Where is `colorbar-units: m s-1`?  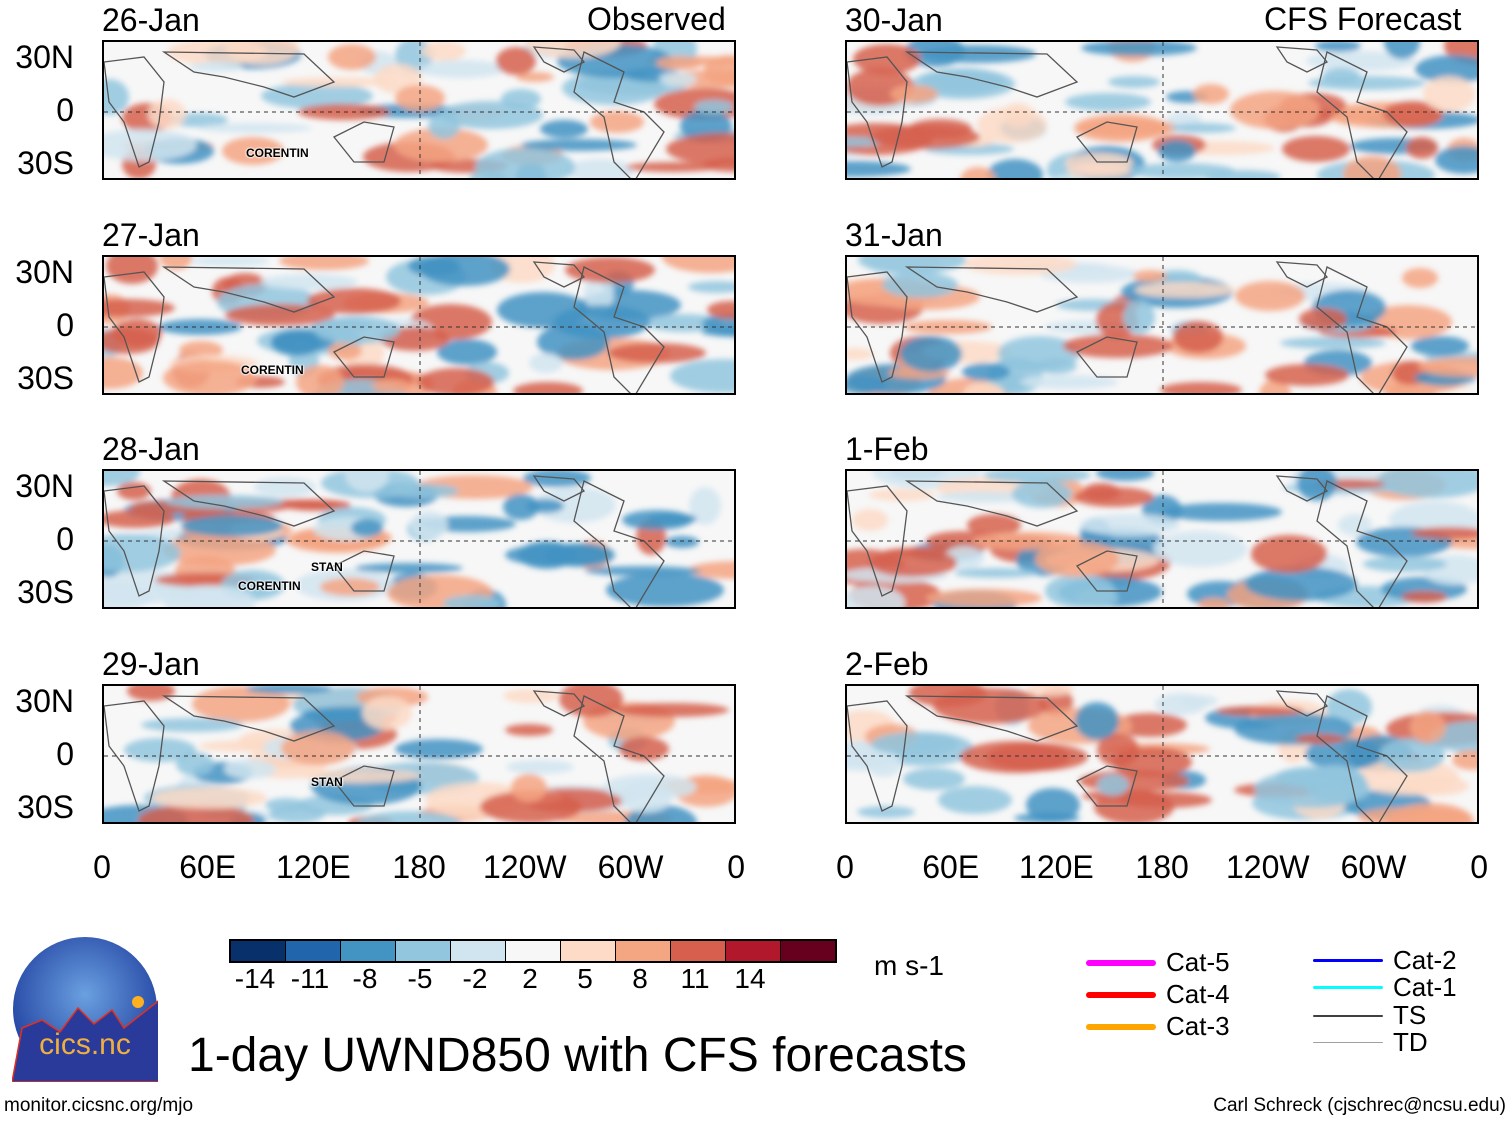
colorbar-units: m s-1 is located at coordinates (909, 965).